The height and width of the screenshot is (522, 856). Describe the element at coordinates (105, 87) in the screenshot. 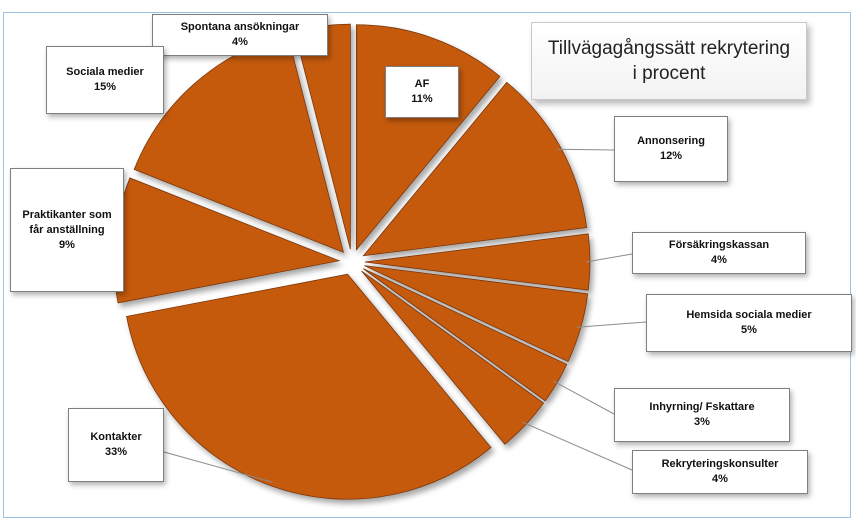

I see `slice-percent: 15%` at that location.